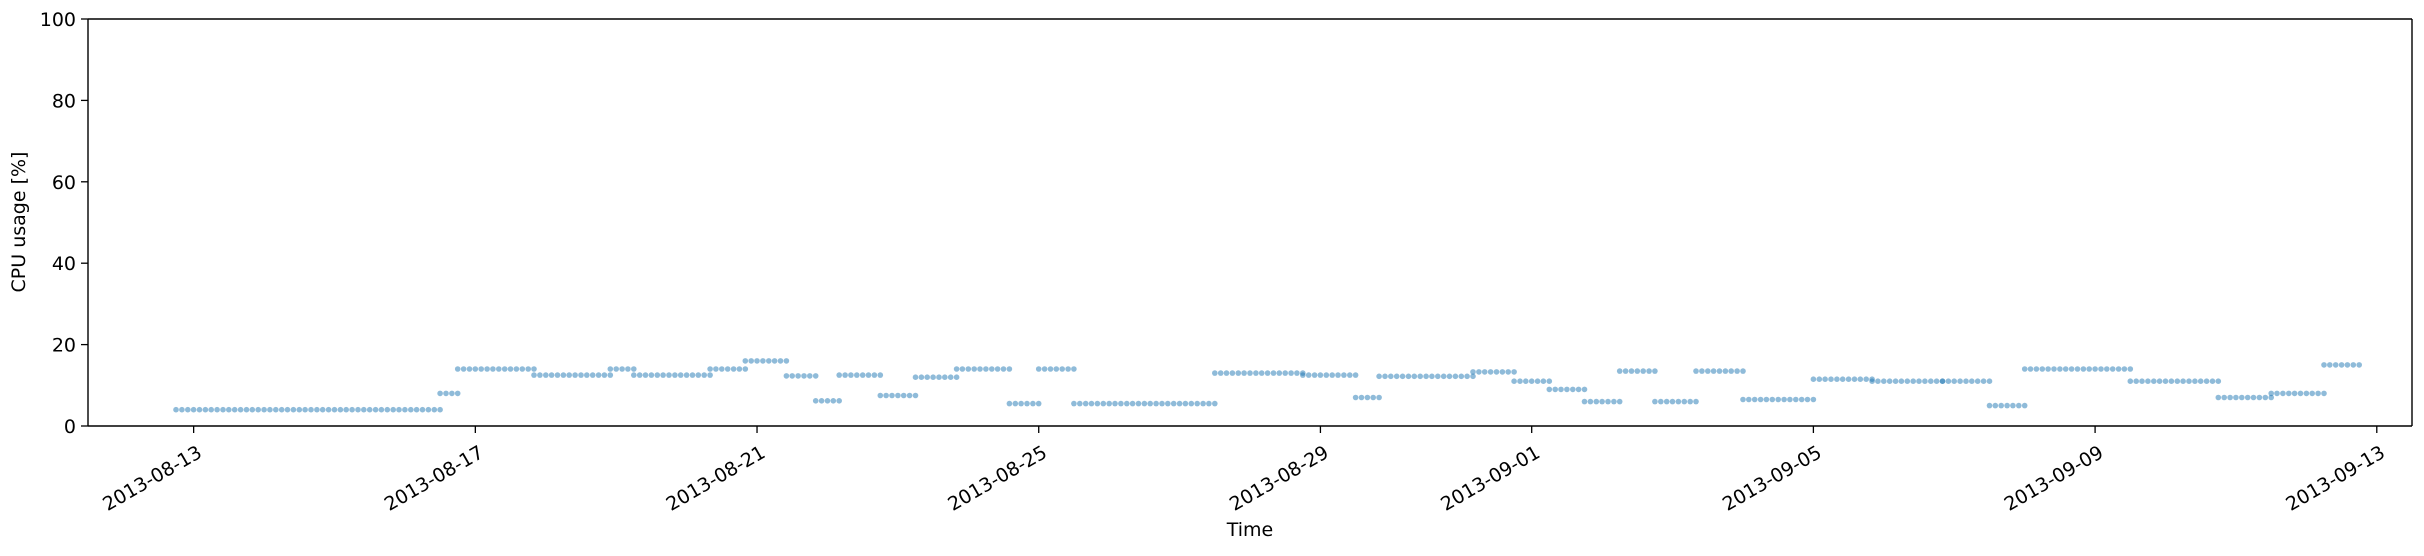  I want to click on y-tick-label: 80, so click(64, 101).